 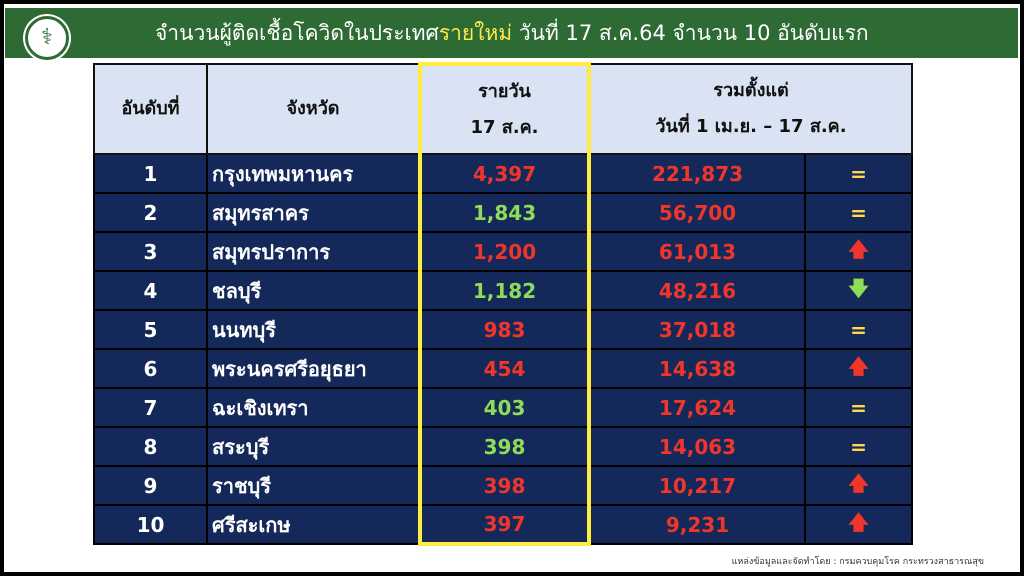 I want to click on province-cell: สระบุรี, so click(x=313, y=446).